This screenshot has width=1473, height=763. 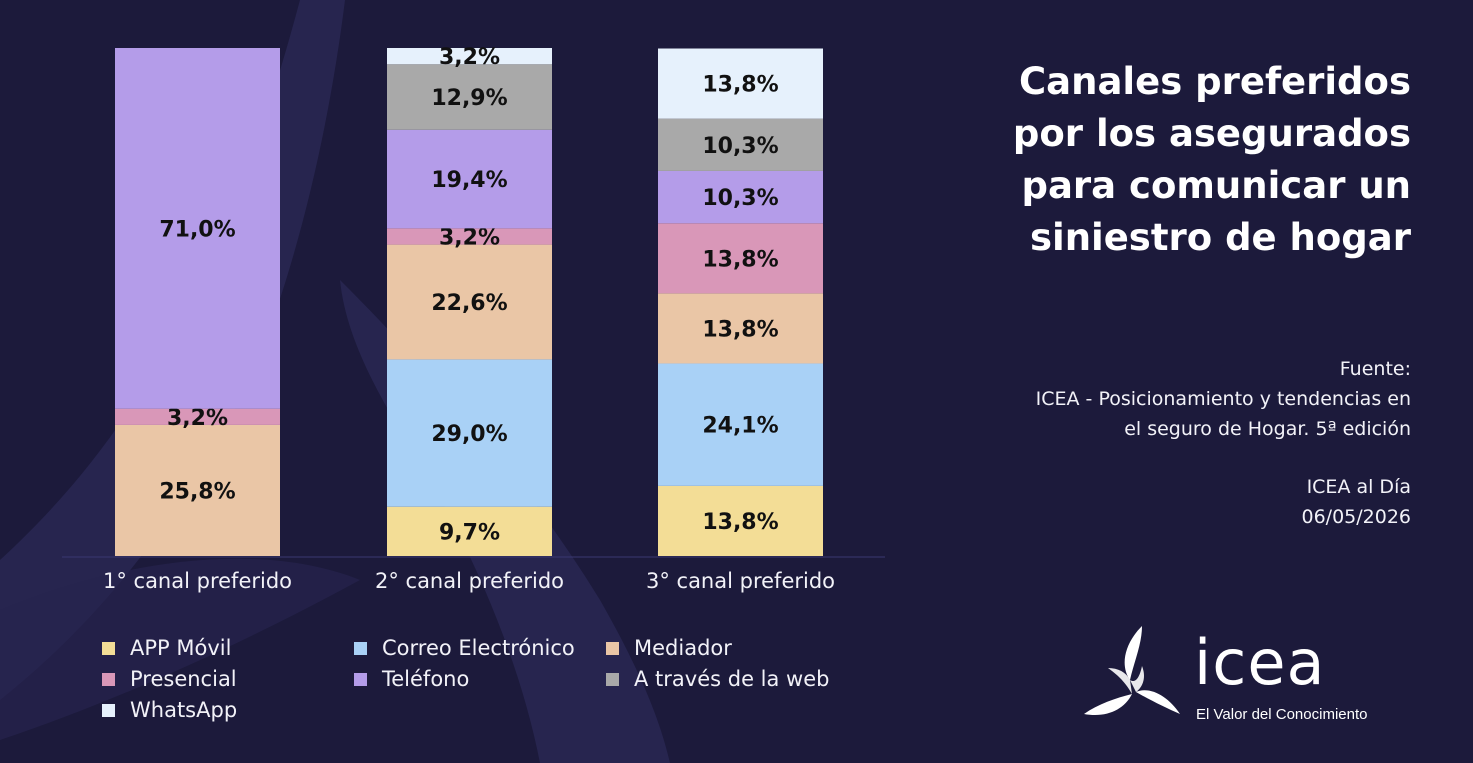 I want to click on source-line-1: ICEA - Posicionamiento y tendencias en, so click(x=1223, y=399).